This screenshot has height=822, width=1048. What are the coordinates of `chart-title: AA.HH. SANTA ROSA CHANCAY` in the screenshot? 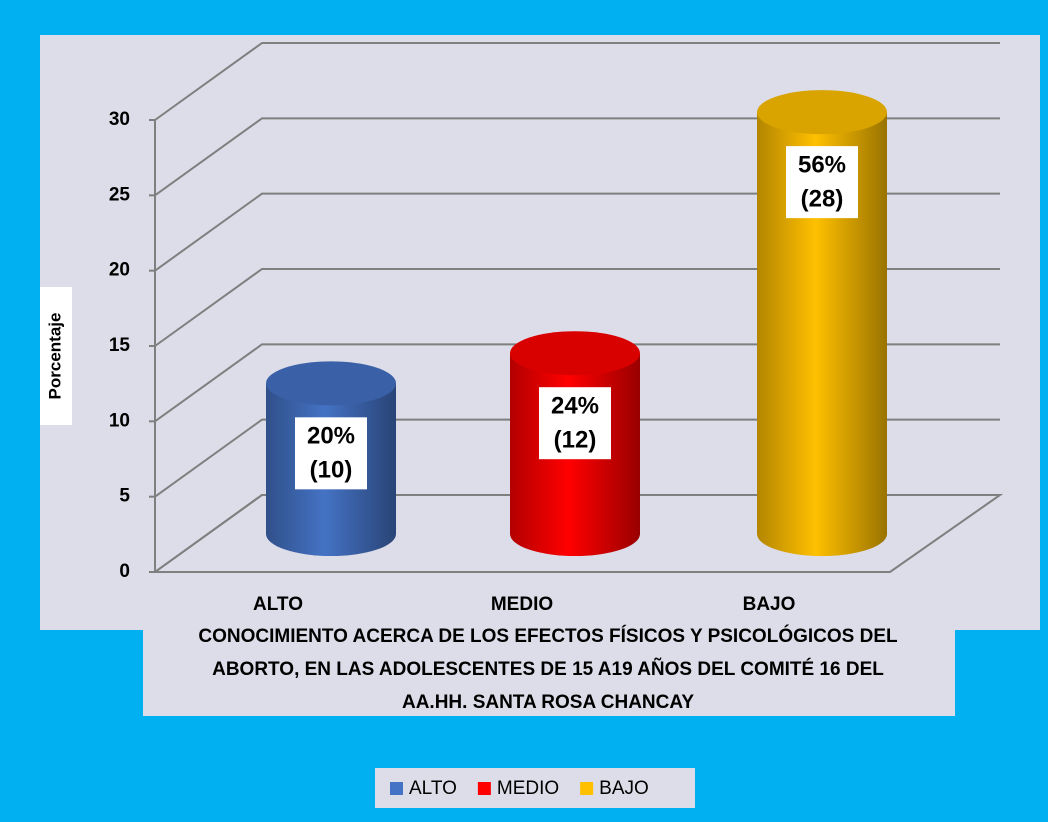 It's located at (548, 702).